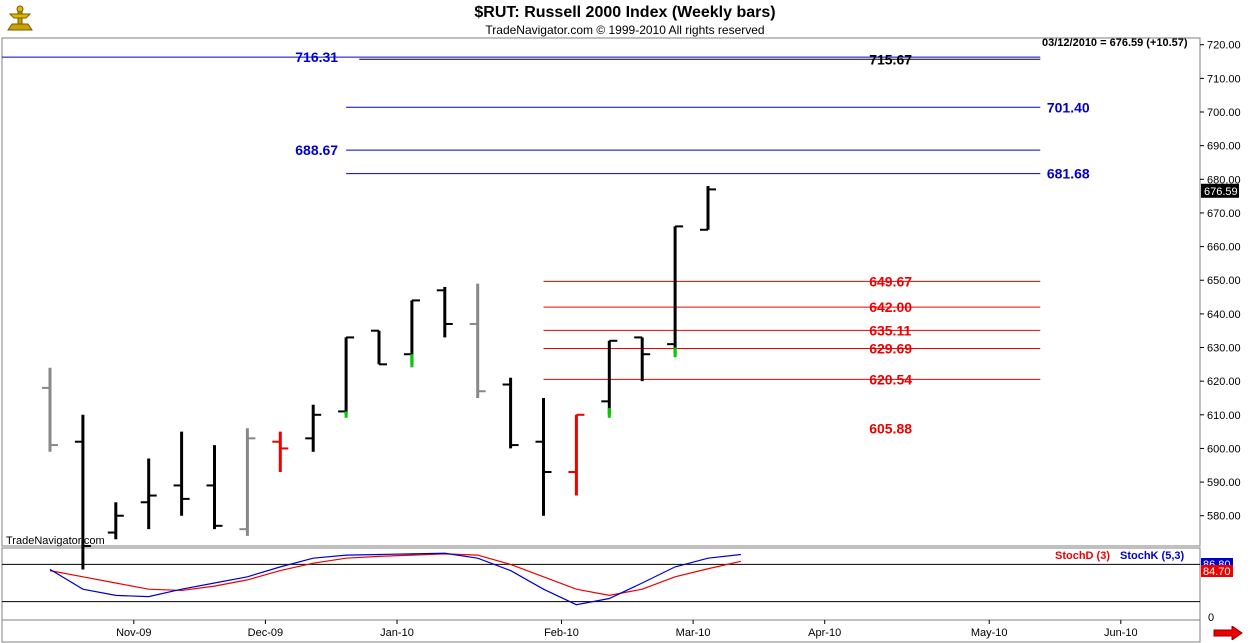  Describe the element at coordinates (824, 633) in the screenshot. I see `x-tick-label: Apr-10` at that location.